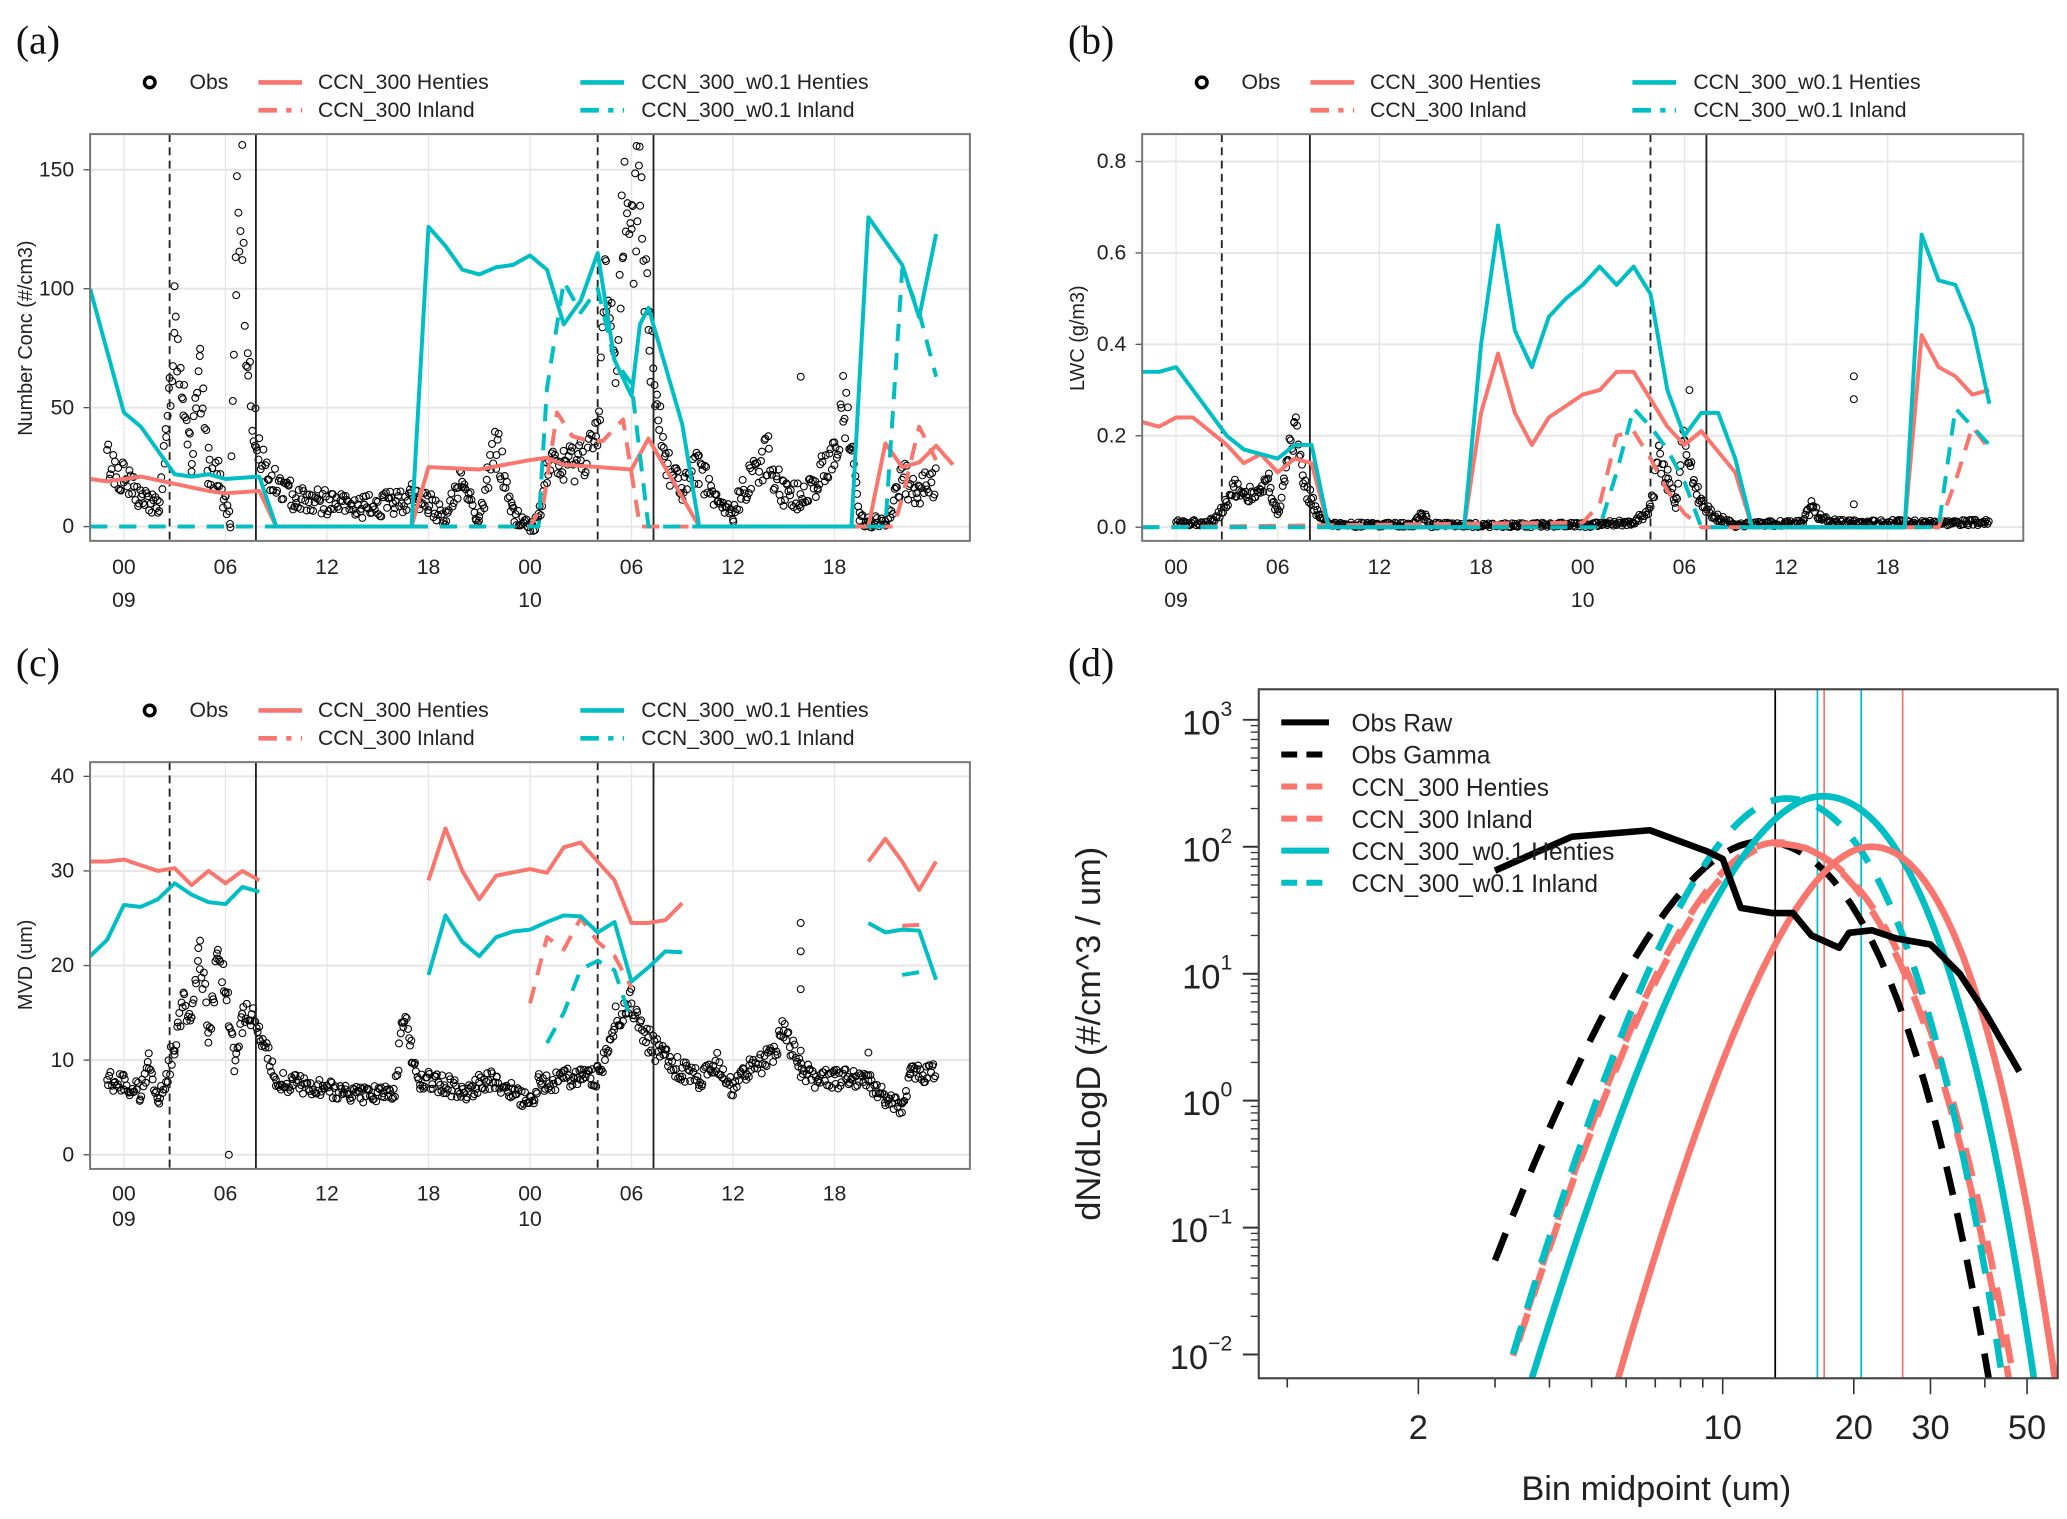 The image size is (2067, 1519). I want to click on legend-obs-marker, so click(149, 82).